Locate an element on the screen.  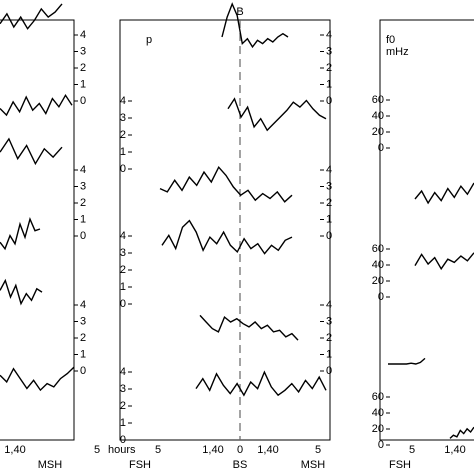
station-label: BS is located at coordinates (240, 465).